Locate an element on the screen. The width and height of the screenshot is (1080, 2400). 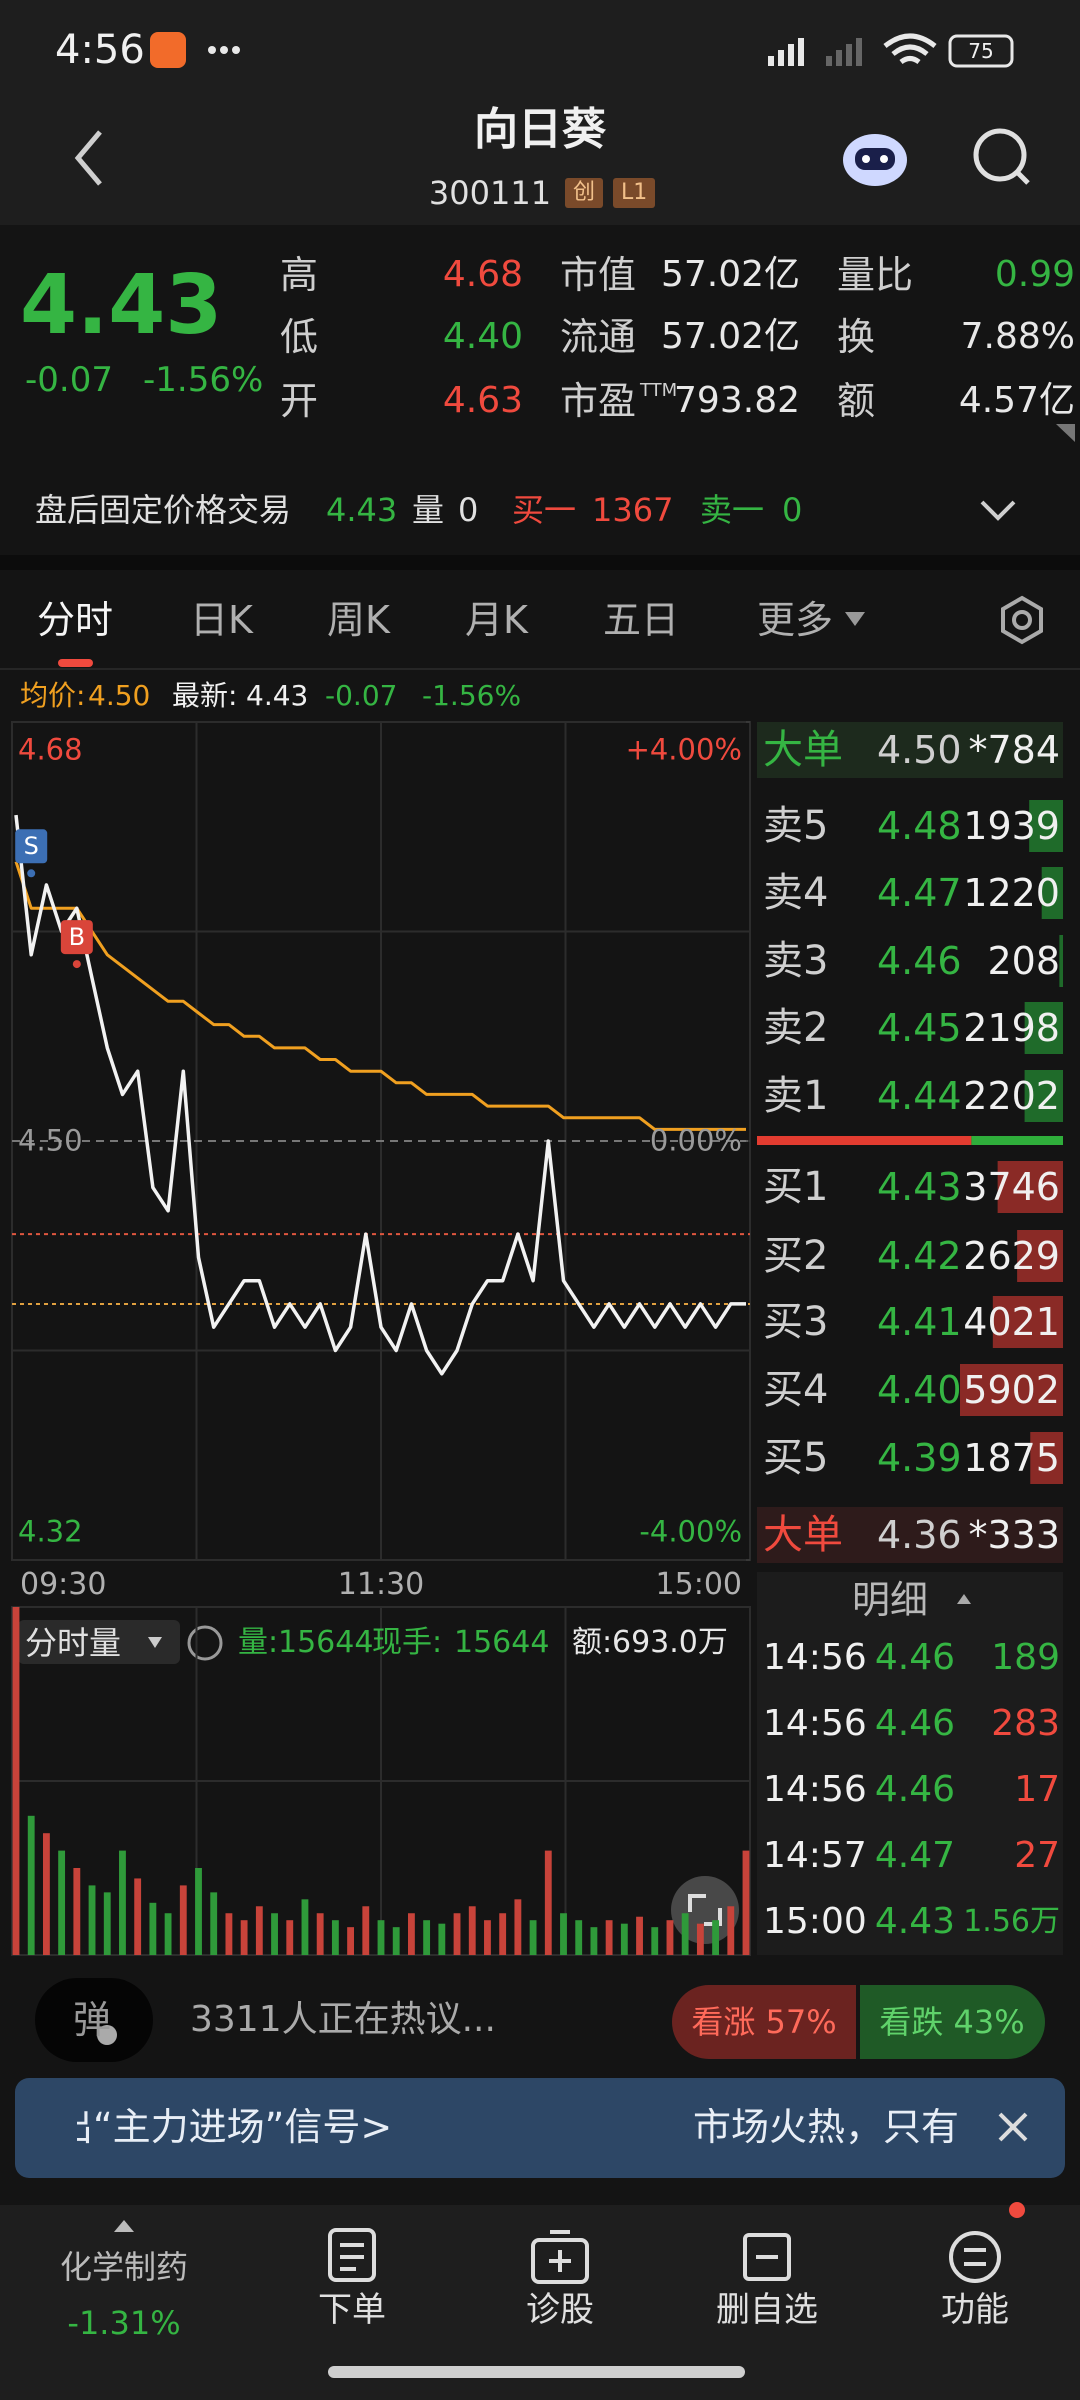
after-hours-vol: 0 is located at coordinates (468, 510).